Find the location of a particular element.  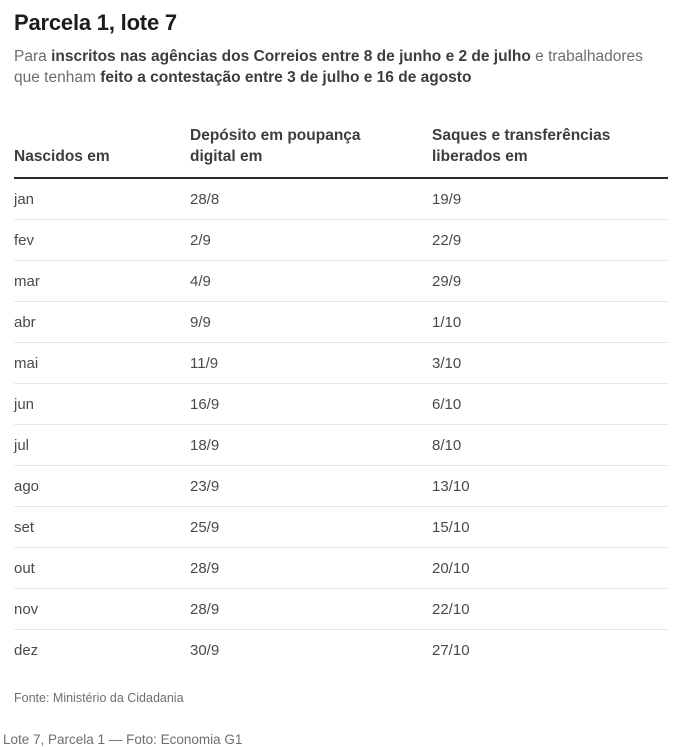

table-row: abr 9/9 1/10 is located at coordinates (341, 322).